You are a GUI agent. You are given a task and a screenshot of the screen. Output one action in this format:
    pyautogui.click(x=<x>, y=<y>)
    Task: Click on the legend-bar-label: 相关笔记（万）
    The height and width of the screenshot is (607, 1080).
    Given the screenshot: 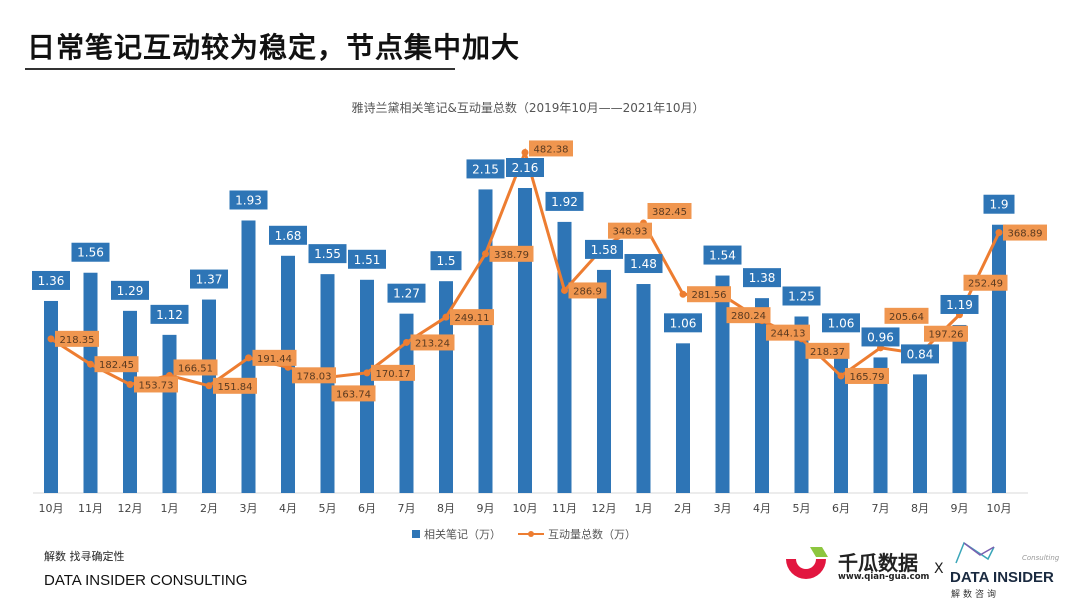 What is the action you would take?
    pyautogui.click(x=462, y=534)
    